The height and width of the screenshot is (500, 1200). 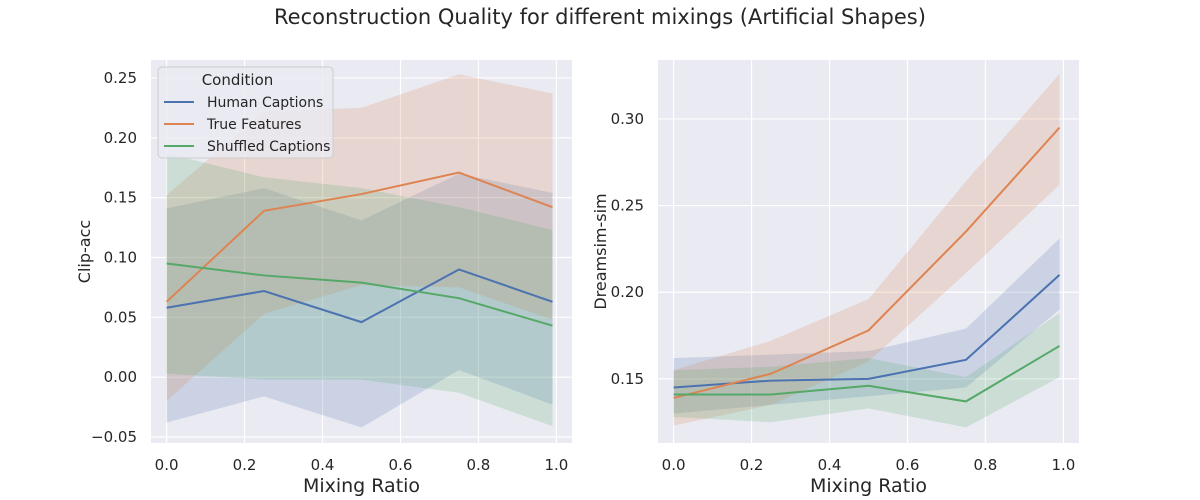 What do you see at coordinates (120, 377) in the screenshot?
I see `y-tick-label: 0.00` at bounding box center [120, 377].